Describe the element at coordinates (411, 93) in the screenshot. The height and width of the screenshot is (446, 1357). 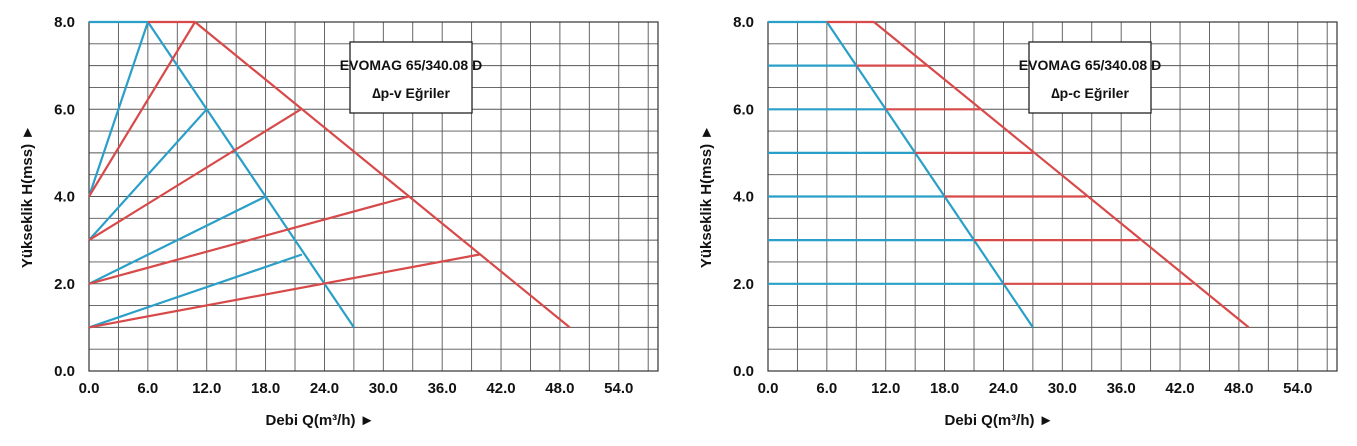
I see `legend-box-subtitle: ∆p-v Eğriler` at that location.